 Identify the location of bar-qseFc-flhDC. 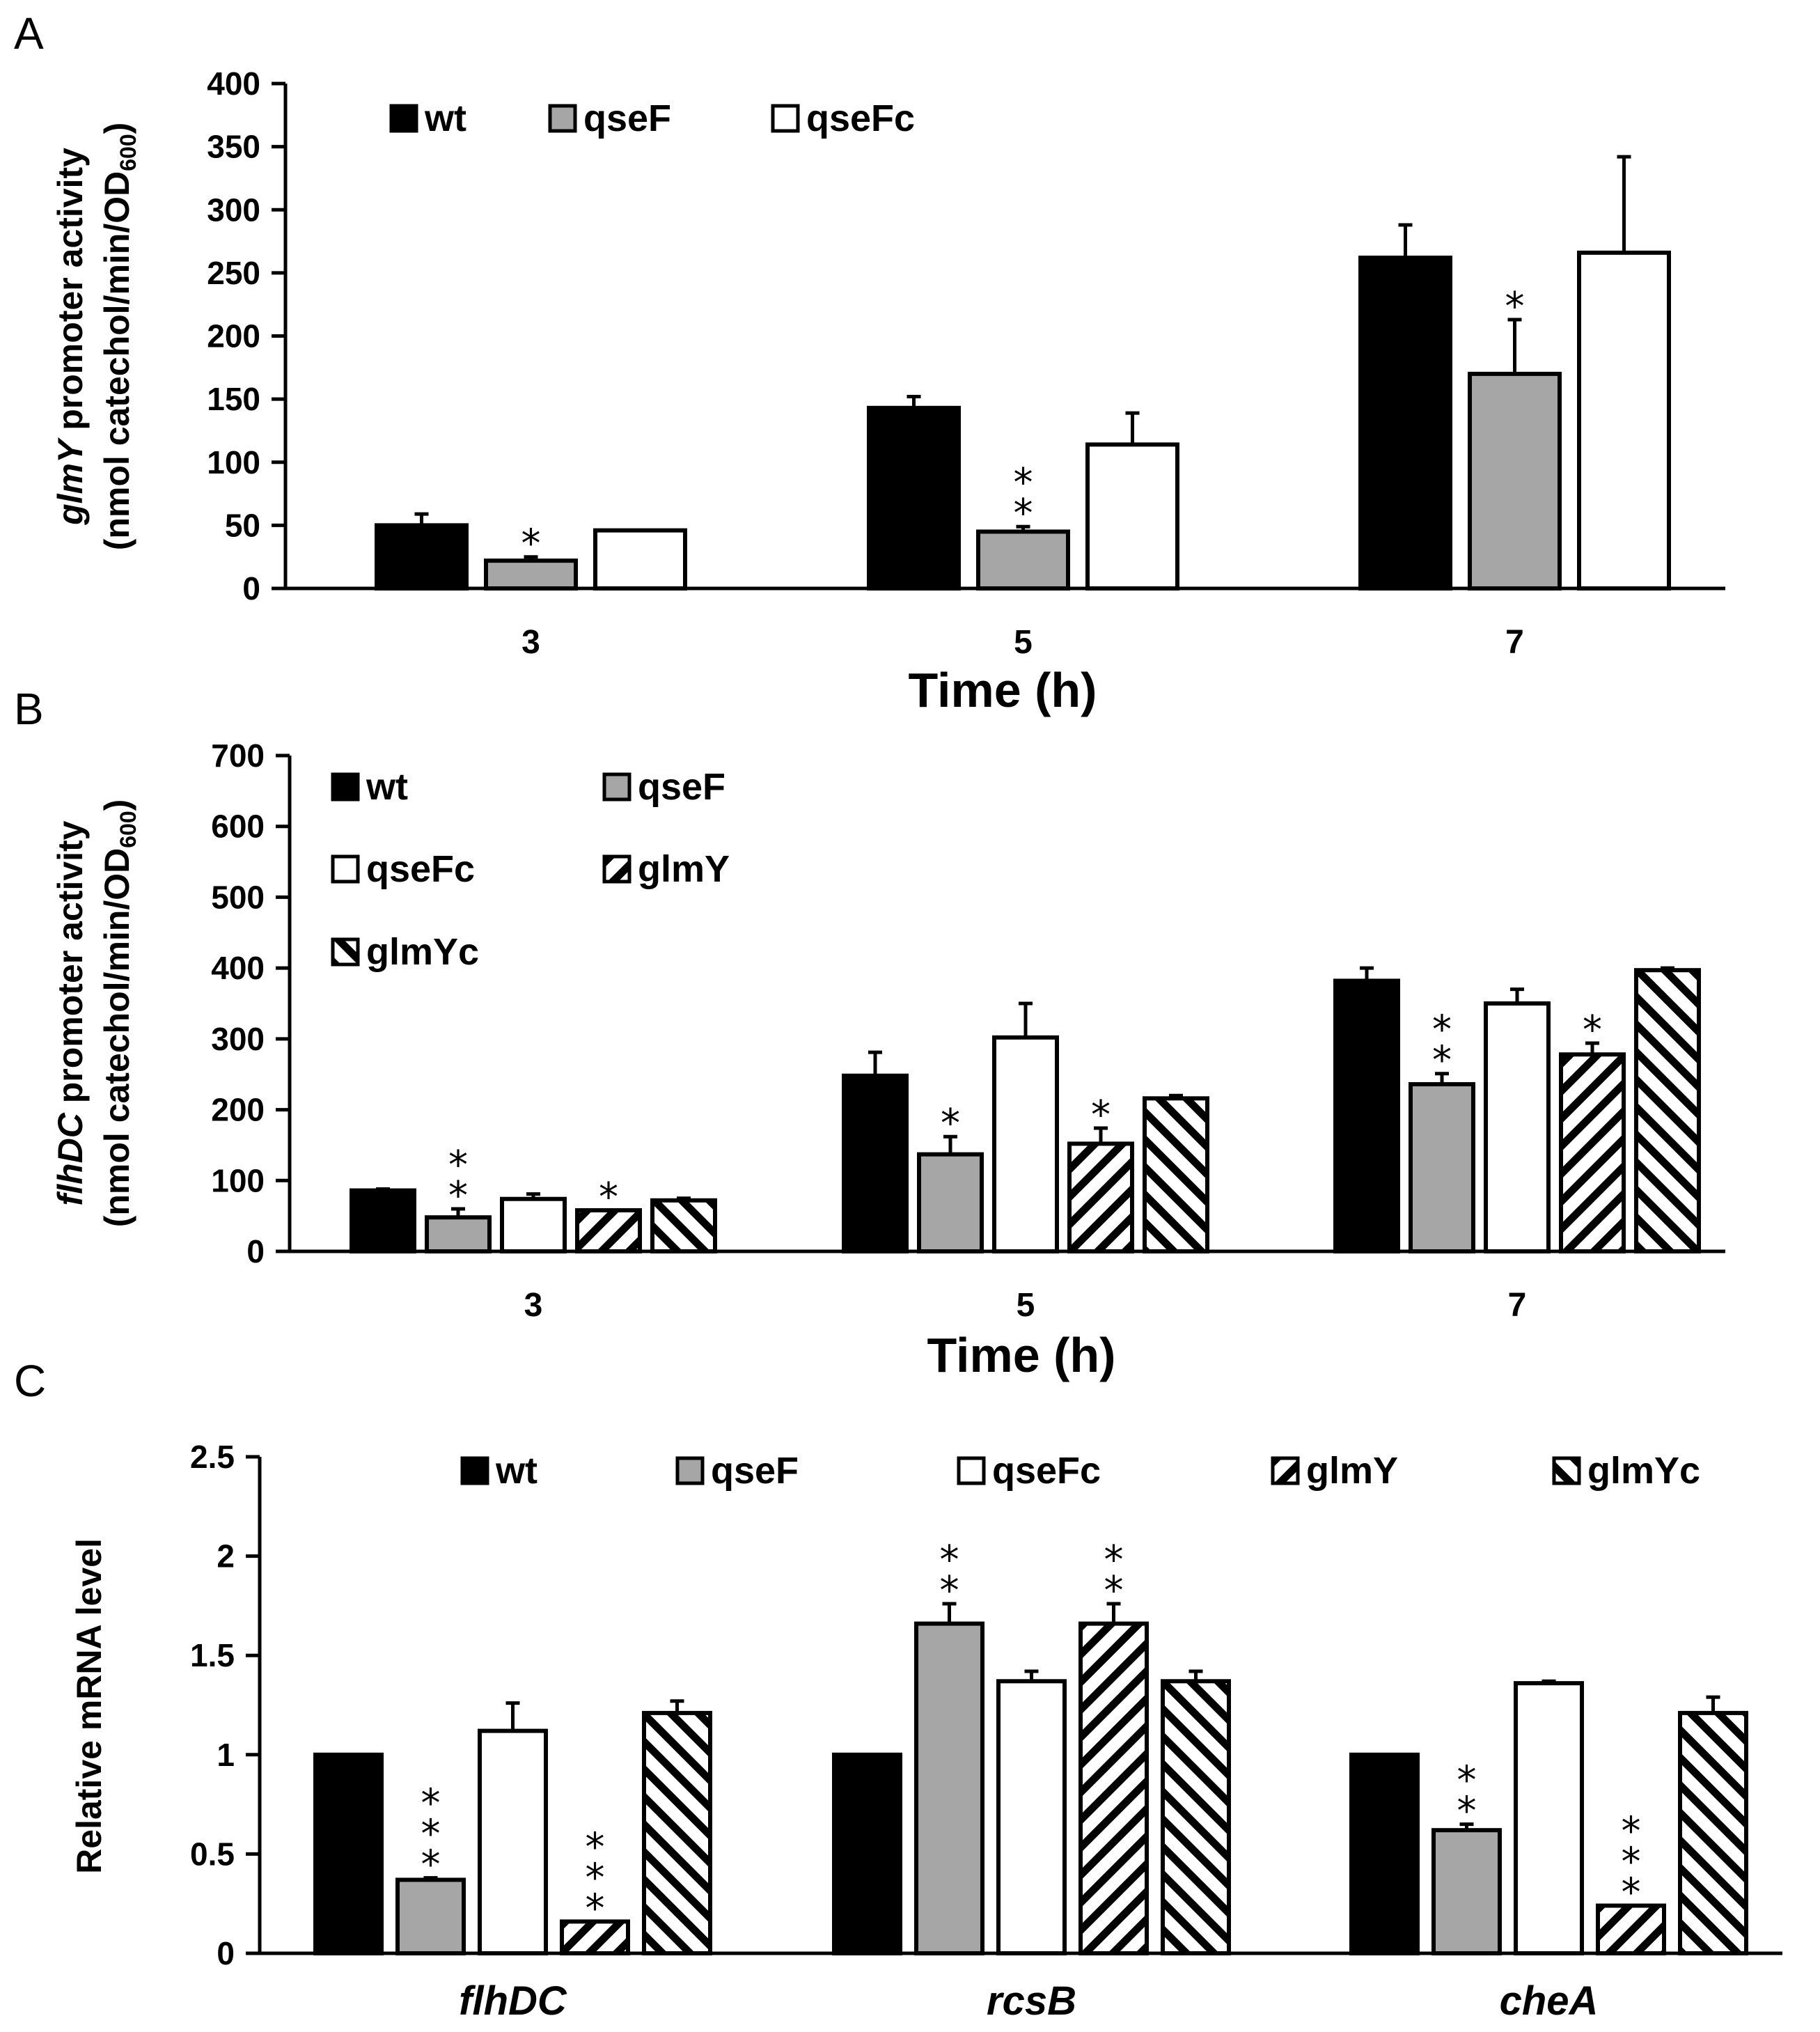
(513, 1841).